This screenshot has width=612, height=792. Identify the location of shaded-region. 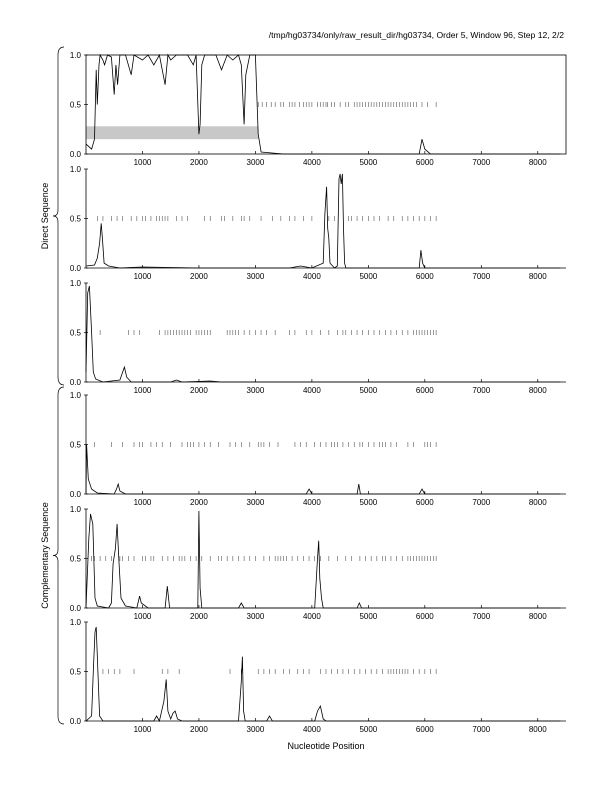
(172, 133).